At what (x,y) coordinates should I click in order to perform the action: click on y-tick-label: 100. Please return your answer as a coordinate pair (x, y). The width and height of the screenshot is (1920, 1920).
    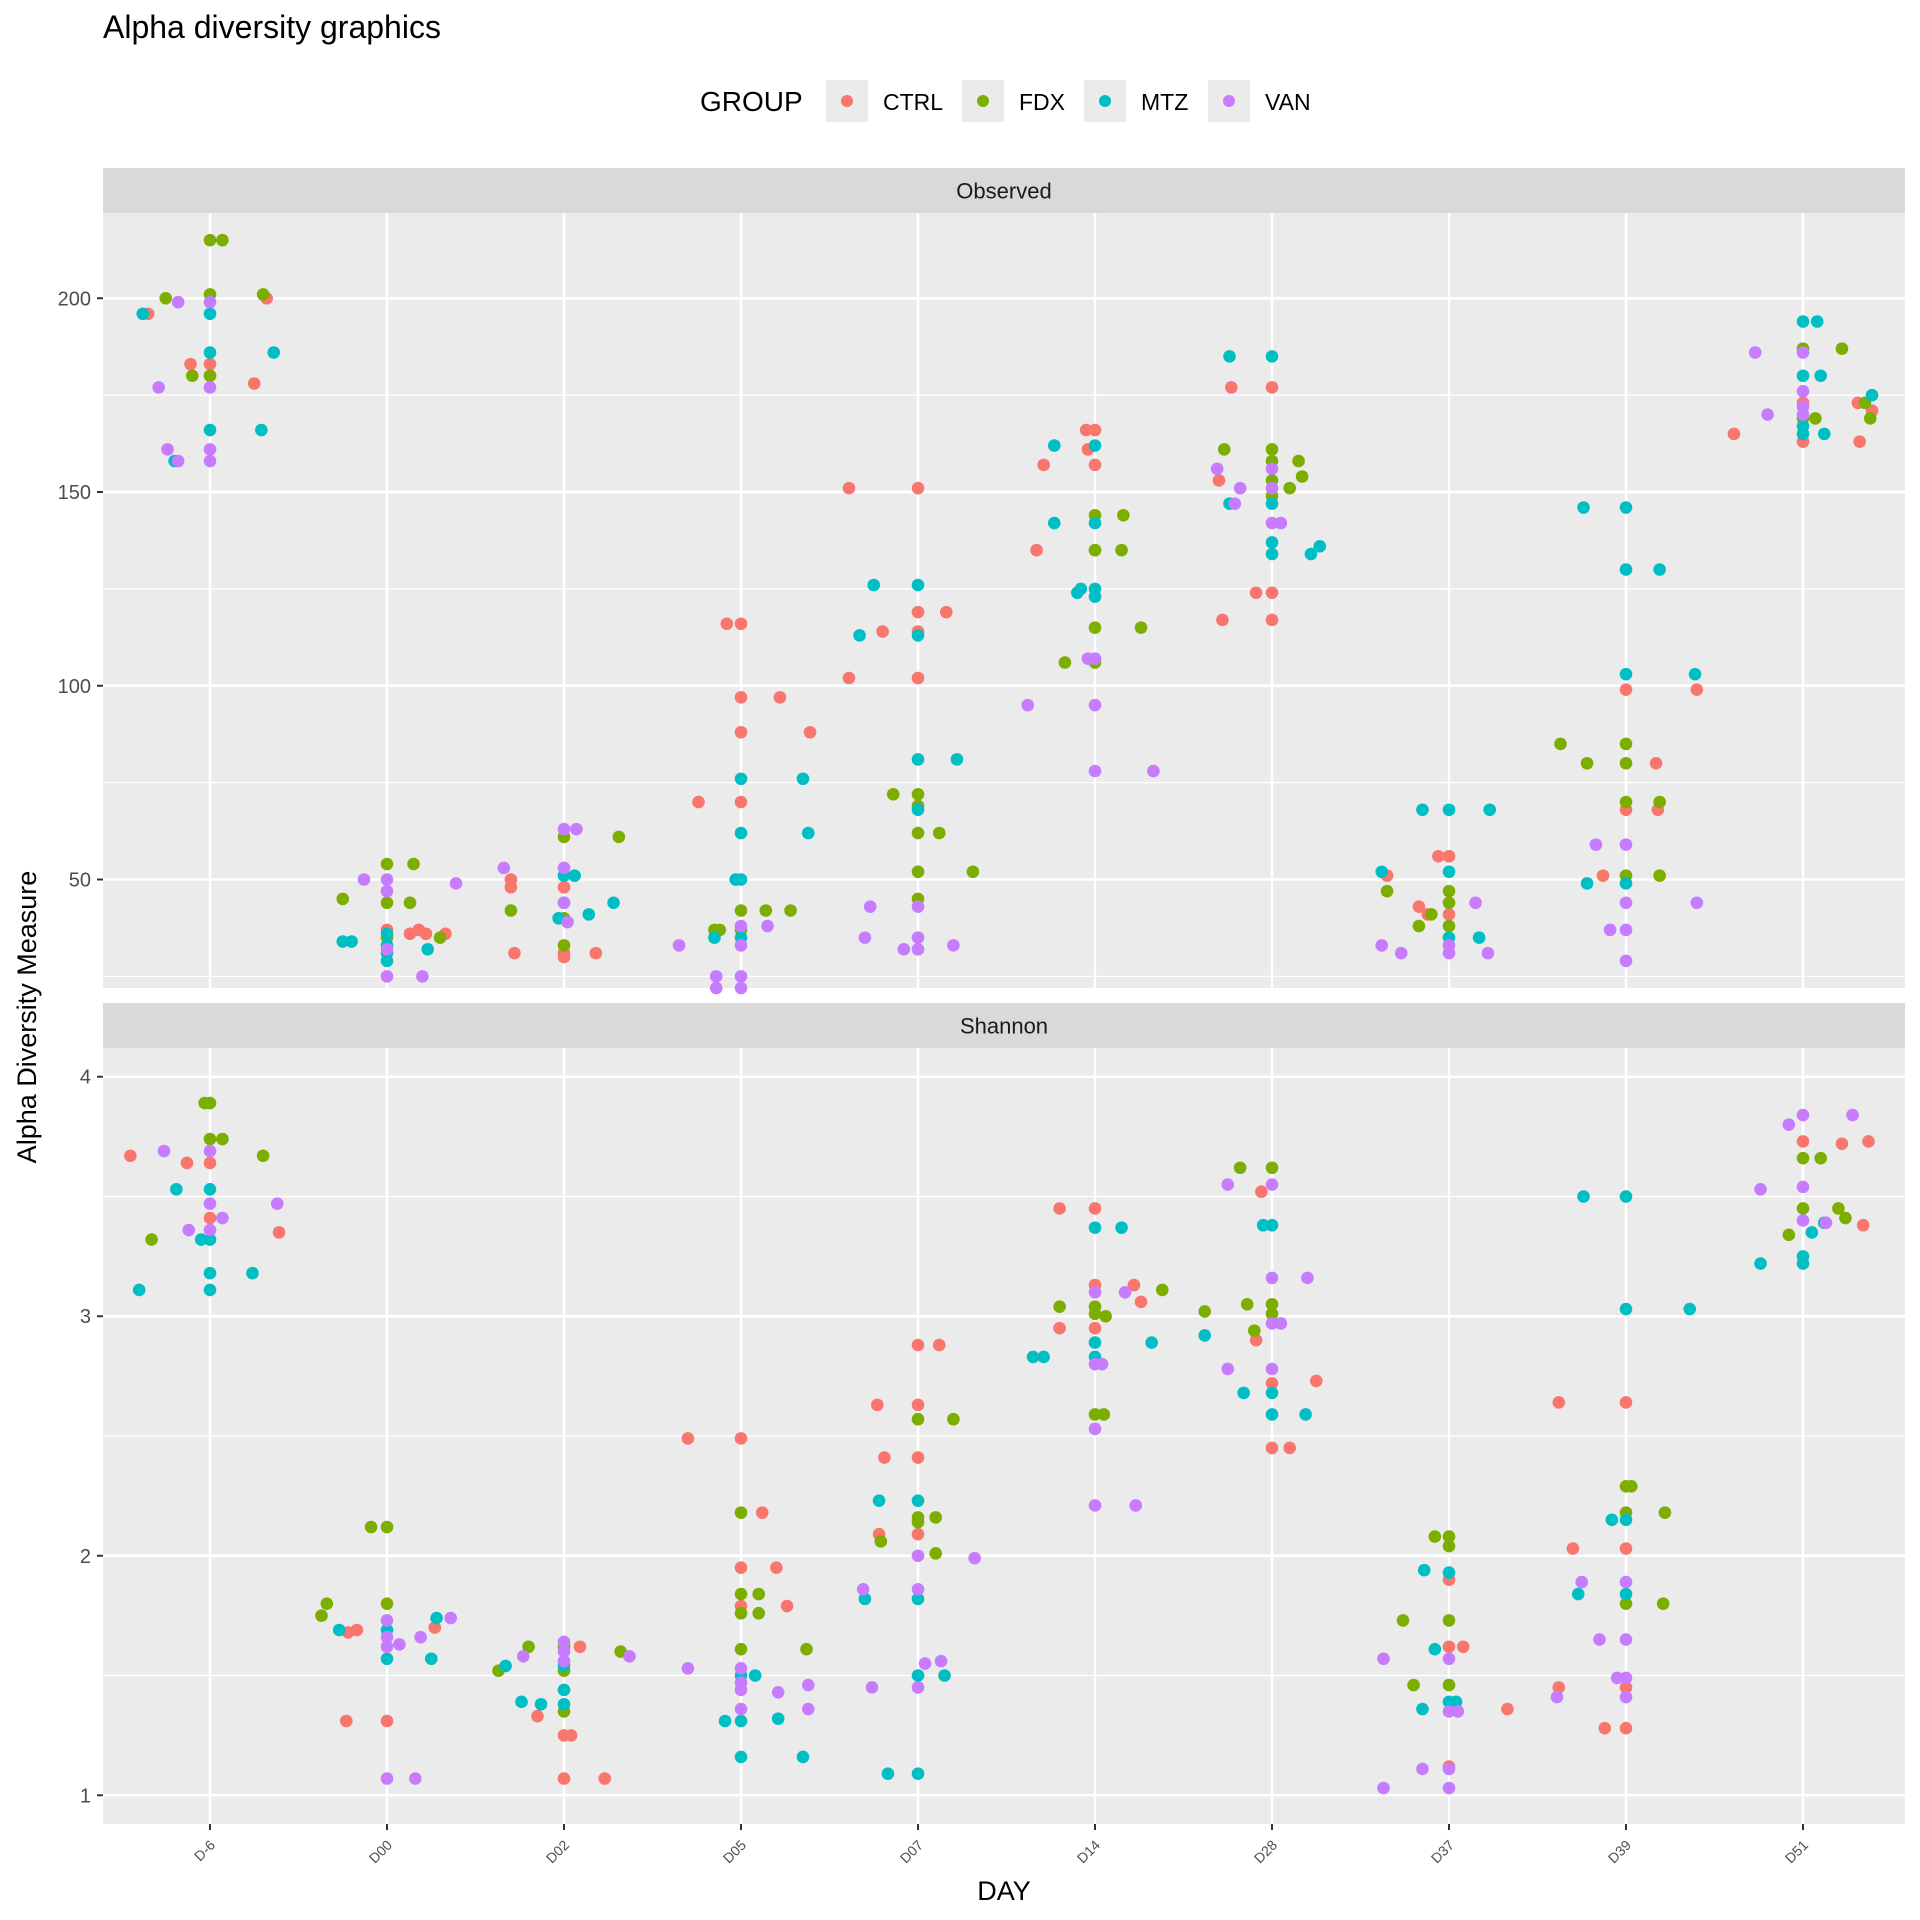
    Looking at the image, I should click on (74, 687).